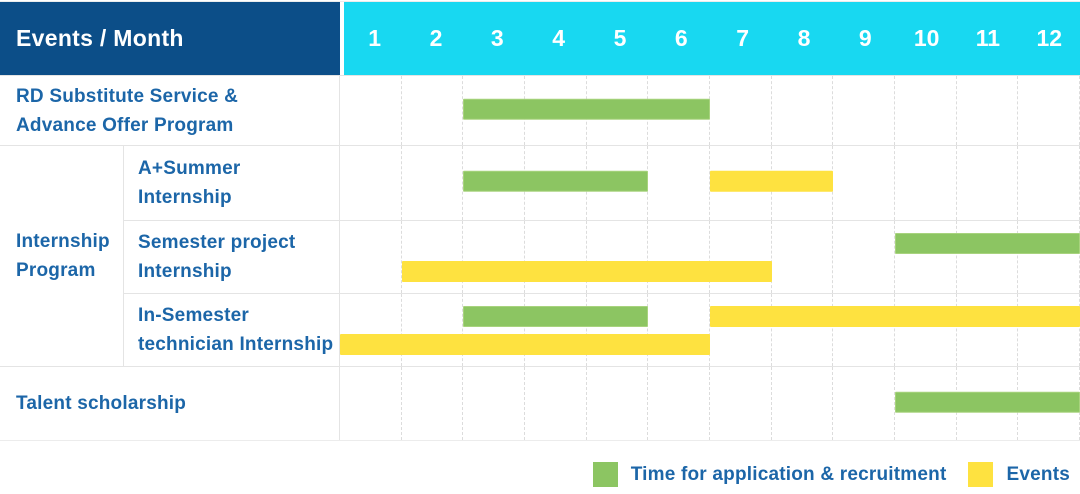 The image size is (1080, 494). What do you see at coordinates (189, 168) in the screenshot?
I see `label-line: A+Summer` at bounding box center [189, 168].